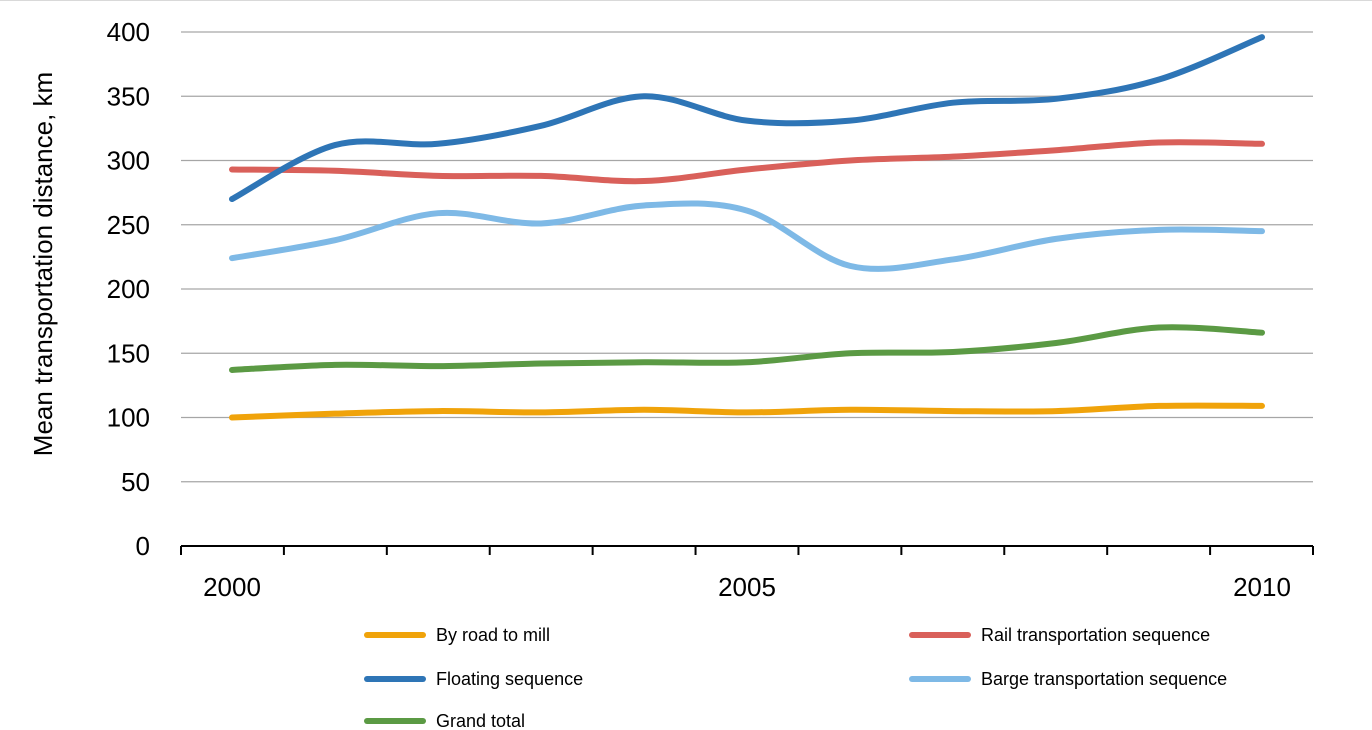  I want to click on legend-label: Barge transportation sequence, so click(1104, 679).